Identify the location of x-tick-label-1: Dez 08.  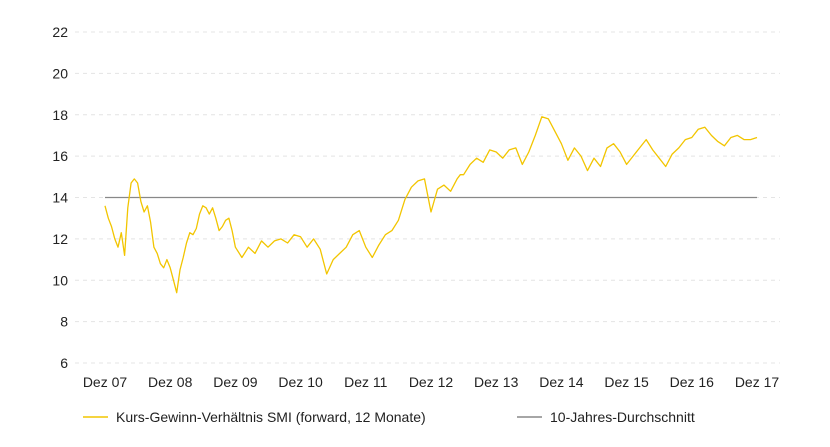
(170, 382).